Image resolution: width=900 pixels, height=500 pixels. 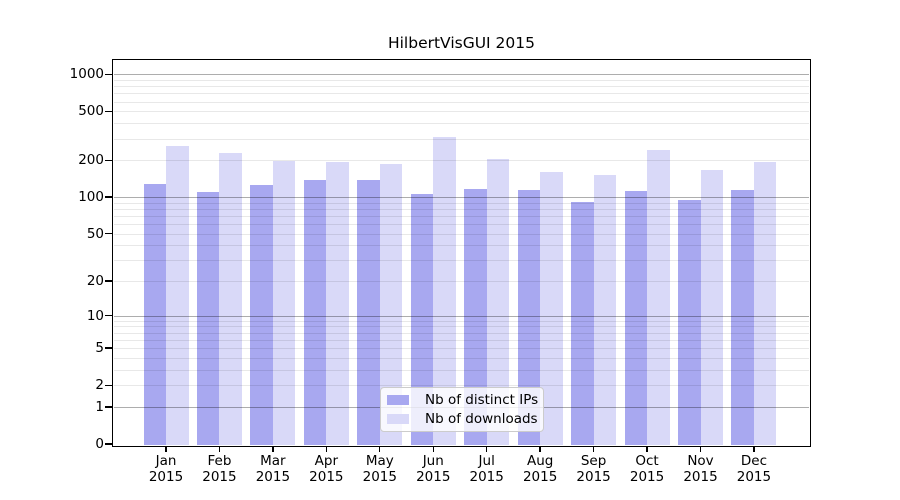 What do you see at coordinates (481, 418) in the screenshot?
I see `legend-label-downloads: Nb of downloads` at bounding box center [481, 418].